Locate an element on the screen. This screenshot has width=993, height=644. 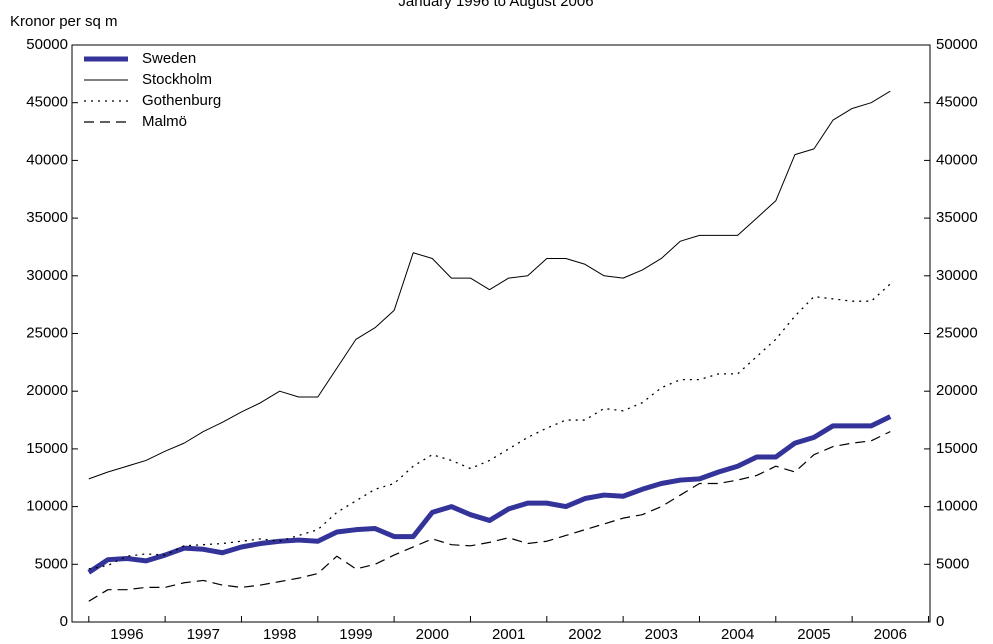
x-tick-label: 2001 is located at coordinates (508, 634).